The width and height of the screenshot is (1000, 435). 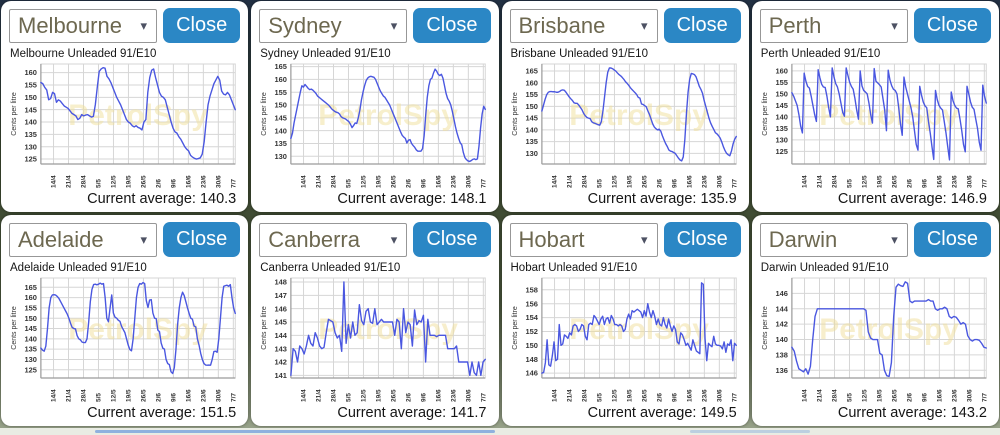 I want to click on svg-text: 146, so click(x=781, y=293).